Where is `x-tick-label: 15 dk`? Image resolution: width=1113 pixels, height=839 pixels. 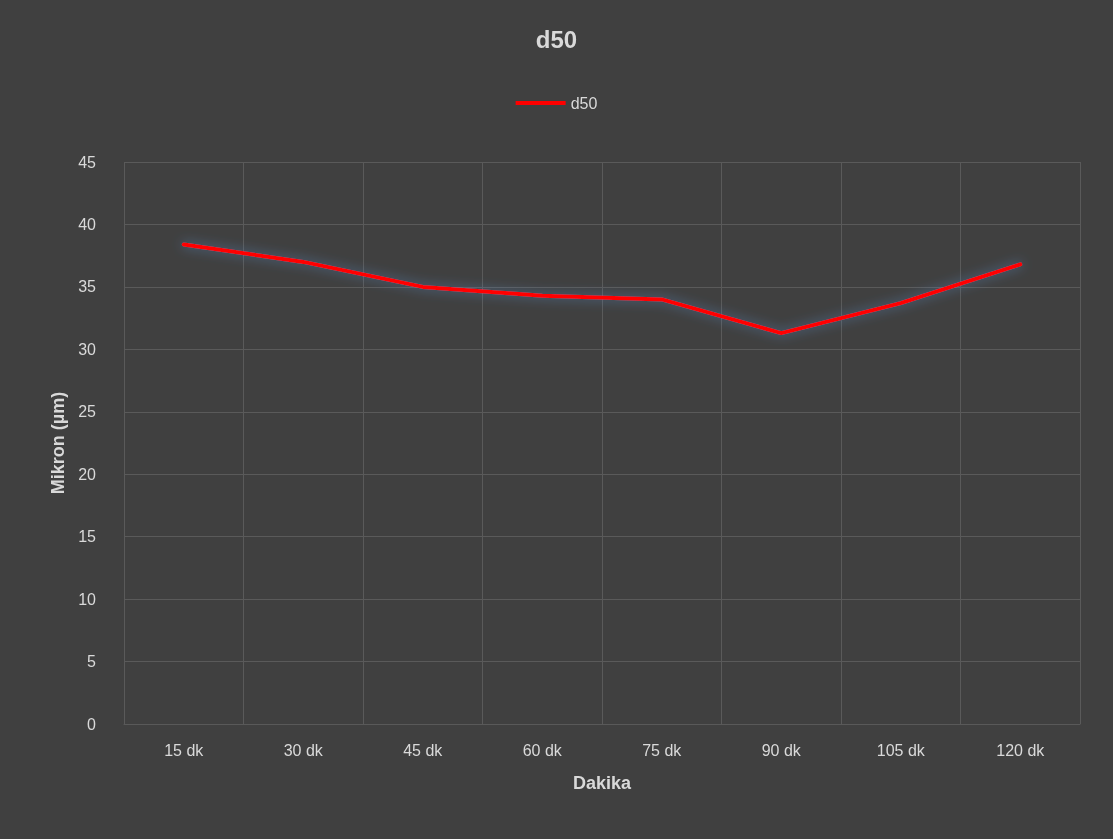 x-tick-label: 15 dk is located at coordinates (184, 750).